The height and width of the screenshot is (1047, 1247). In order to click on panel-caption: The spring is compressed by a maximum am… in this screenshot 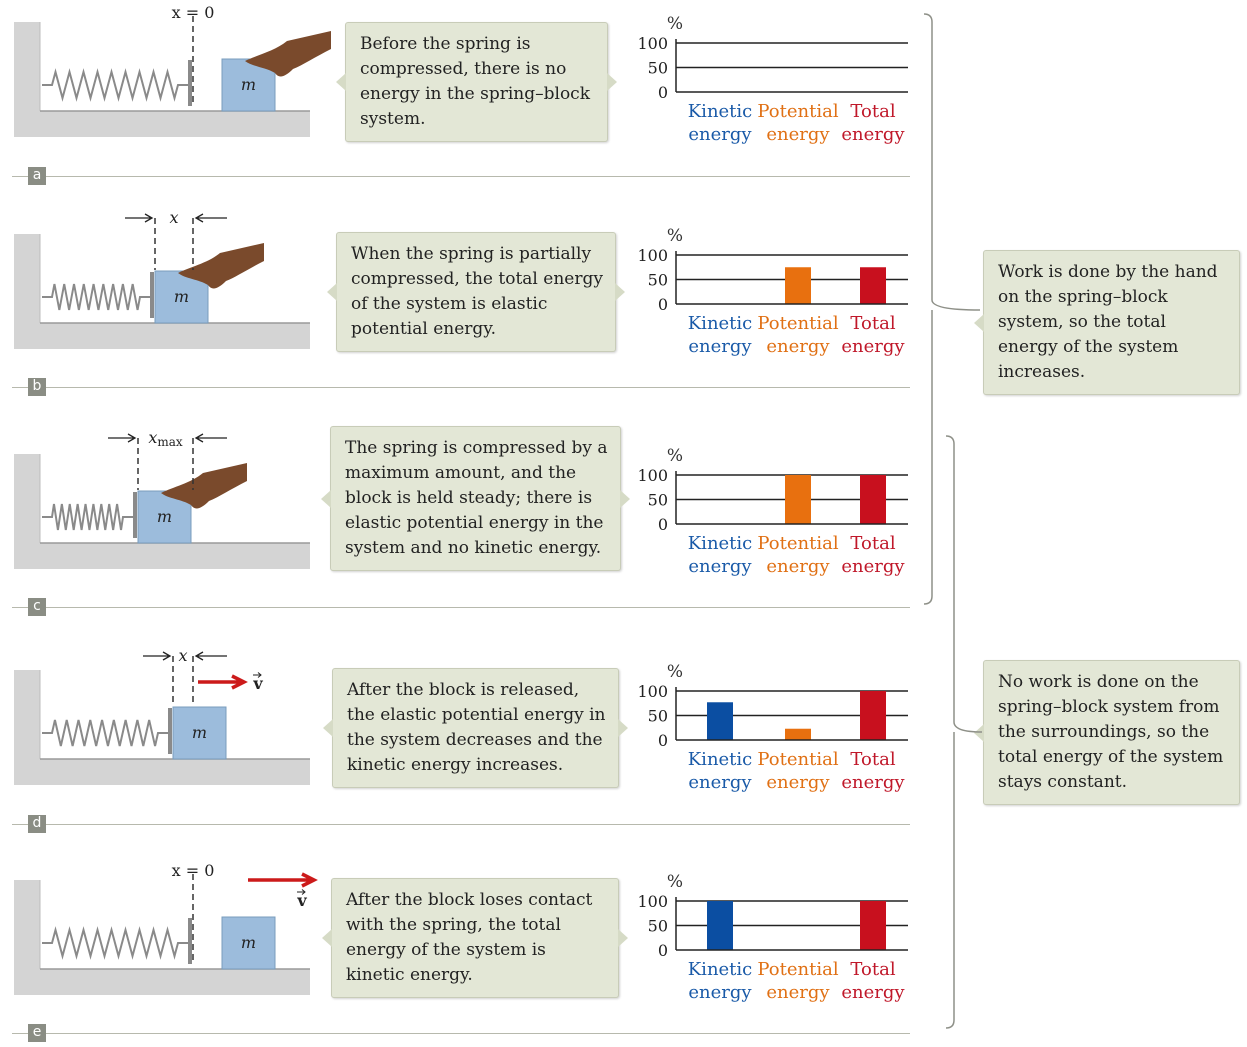, I will do `click(475, 498)`.